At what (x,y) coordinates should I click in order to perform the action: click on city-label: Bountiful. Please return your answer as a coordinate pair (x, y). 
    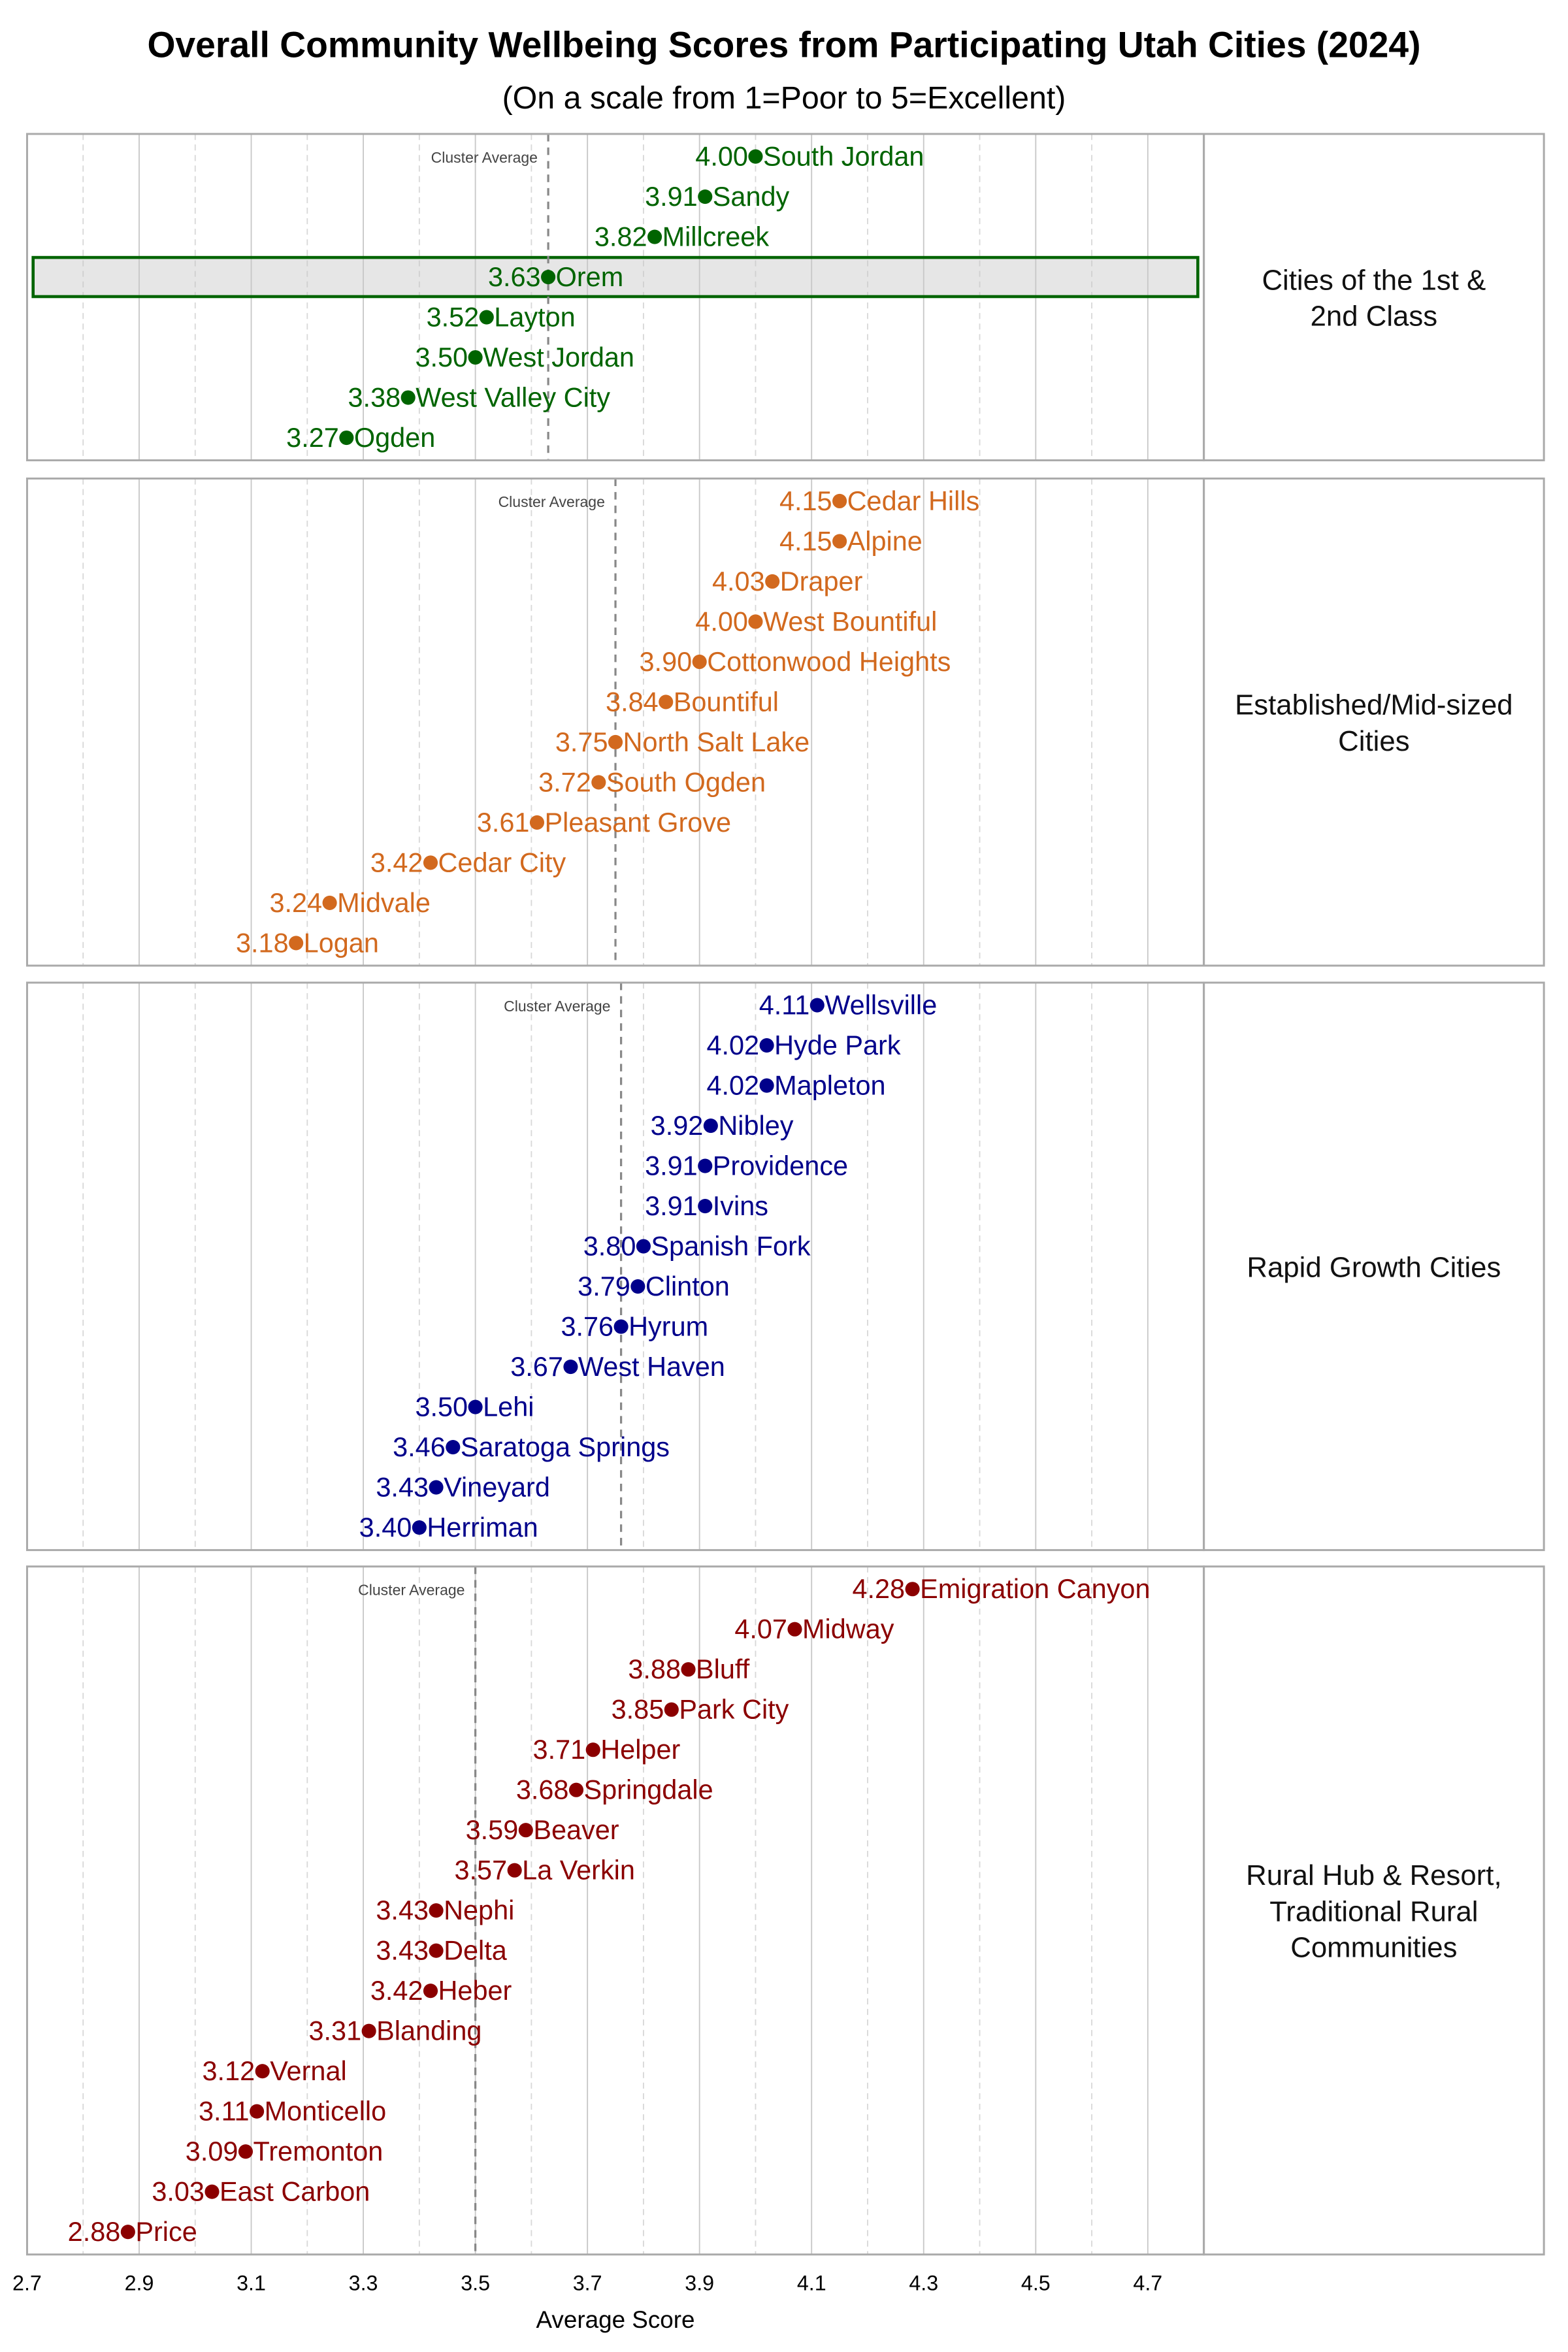
    Looking at the image, I should click on (726, 701).